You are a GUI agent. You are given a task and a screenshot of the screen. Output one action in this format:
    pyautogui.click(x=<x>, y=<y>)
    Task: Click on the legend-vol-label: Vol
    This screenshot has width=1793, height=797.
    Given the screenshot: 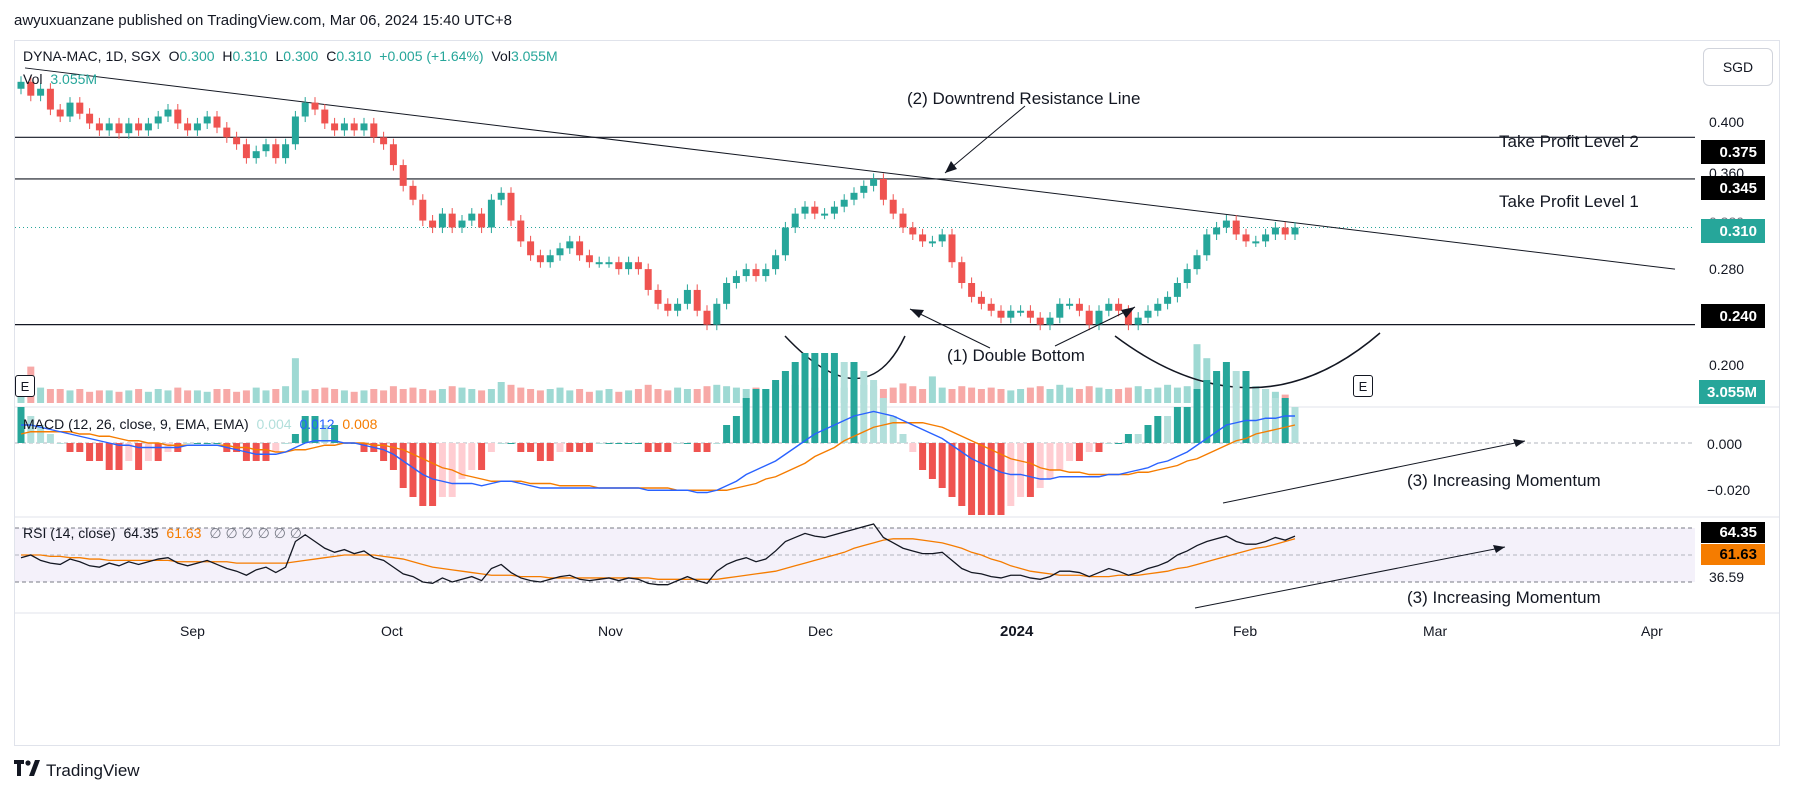 What is the action you would take?
    pyautogui.click(x=501, y=56)
    